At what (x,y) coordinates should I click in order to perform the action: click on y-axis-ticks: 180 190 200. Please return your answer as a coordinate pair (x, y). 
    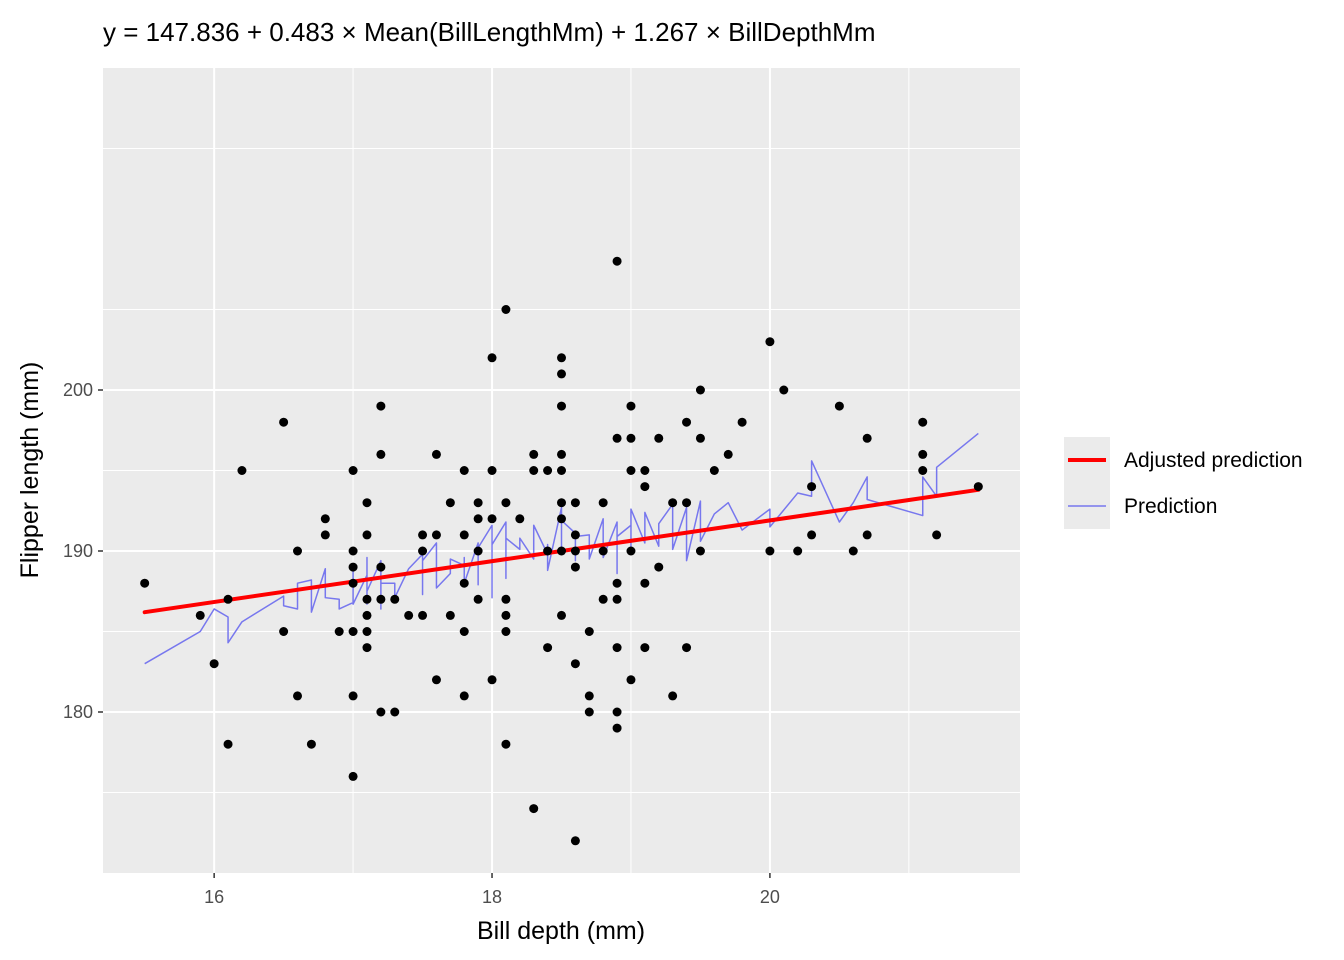
    Looking at the image, I should click on (83, 551).